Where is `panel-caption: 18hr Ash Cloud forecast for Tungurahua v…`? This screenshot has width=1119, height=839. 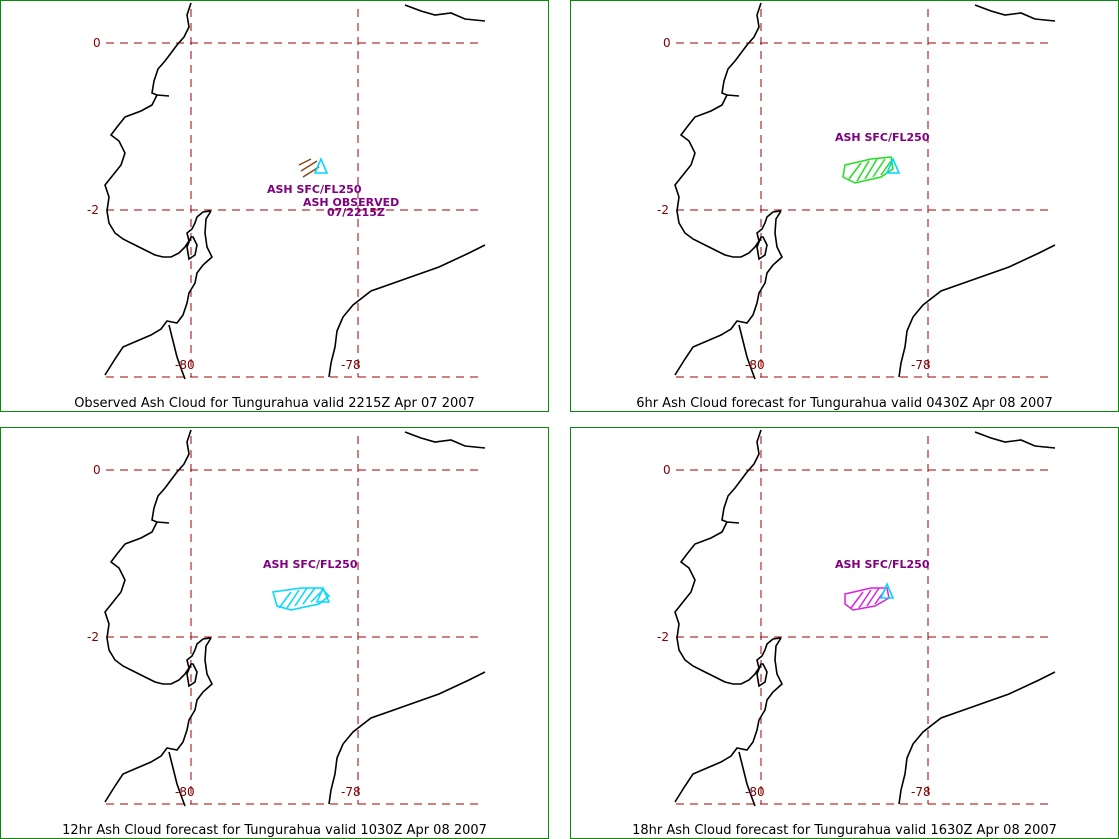
panel-caption: 18hr Ash Cloud forecast for Tungurahua v… is located at coordinates (844, 830).